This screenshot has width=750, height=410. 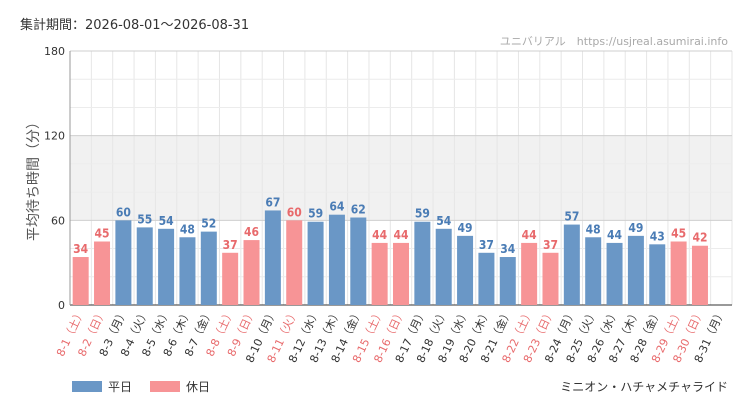 What do you see at coordinates (165, 386) in the screenshot?
I see `legend-swatch-holiday` at bounding box center [165, 386].